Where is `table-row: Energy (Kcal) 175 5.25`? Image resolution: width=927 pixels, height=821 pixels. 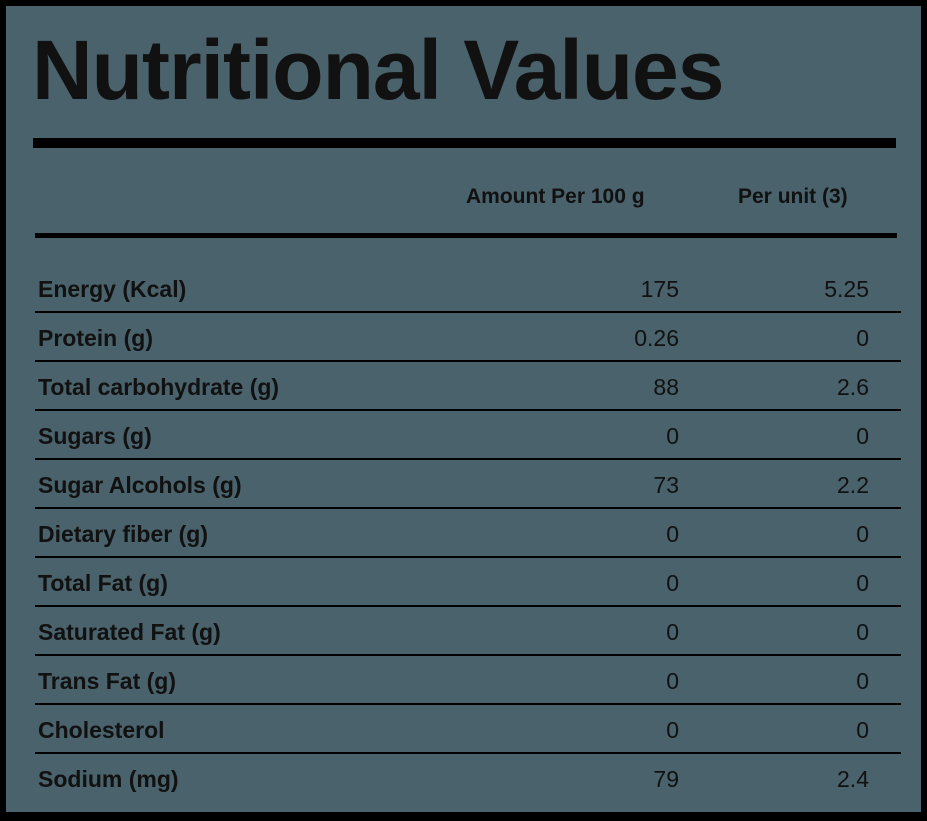
table-row: Energy (Kcal) 175 5.25 is located at coordinates (468, 288).